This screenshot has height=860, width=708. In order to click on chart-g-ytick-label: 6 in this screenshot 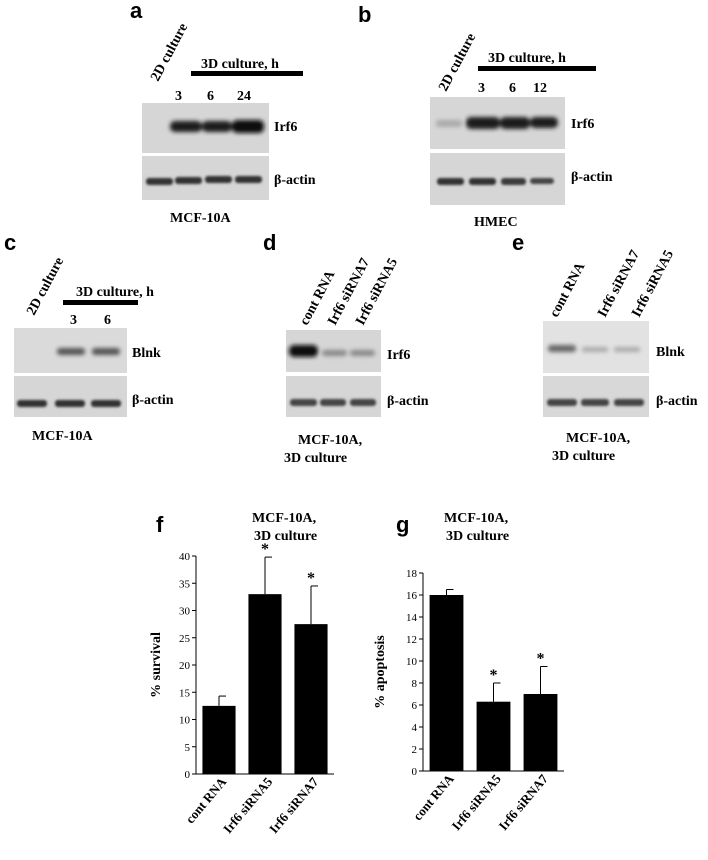, I will do `click(415, 706)`.